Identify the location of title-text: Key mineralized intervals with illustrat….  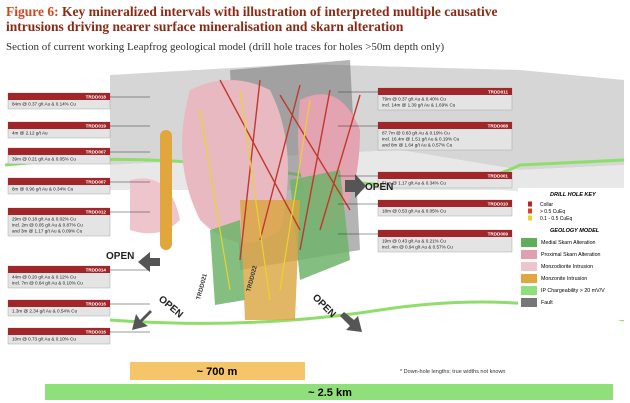
(279, 11).